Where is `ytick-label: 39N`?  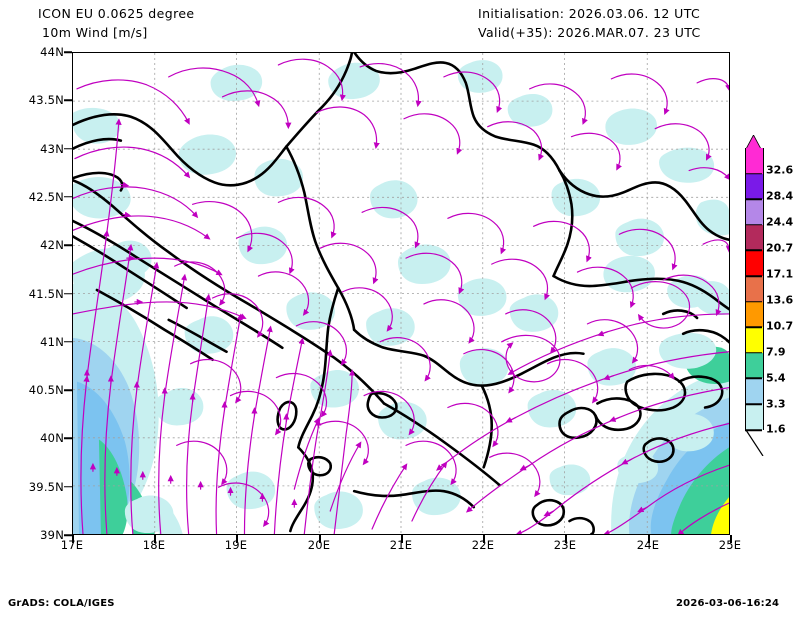
ytick-label: 39N is located at coordinates (52, 535).